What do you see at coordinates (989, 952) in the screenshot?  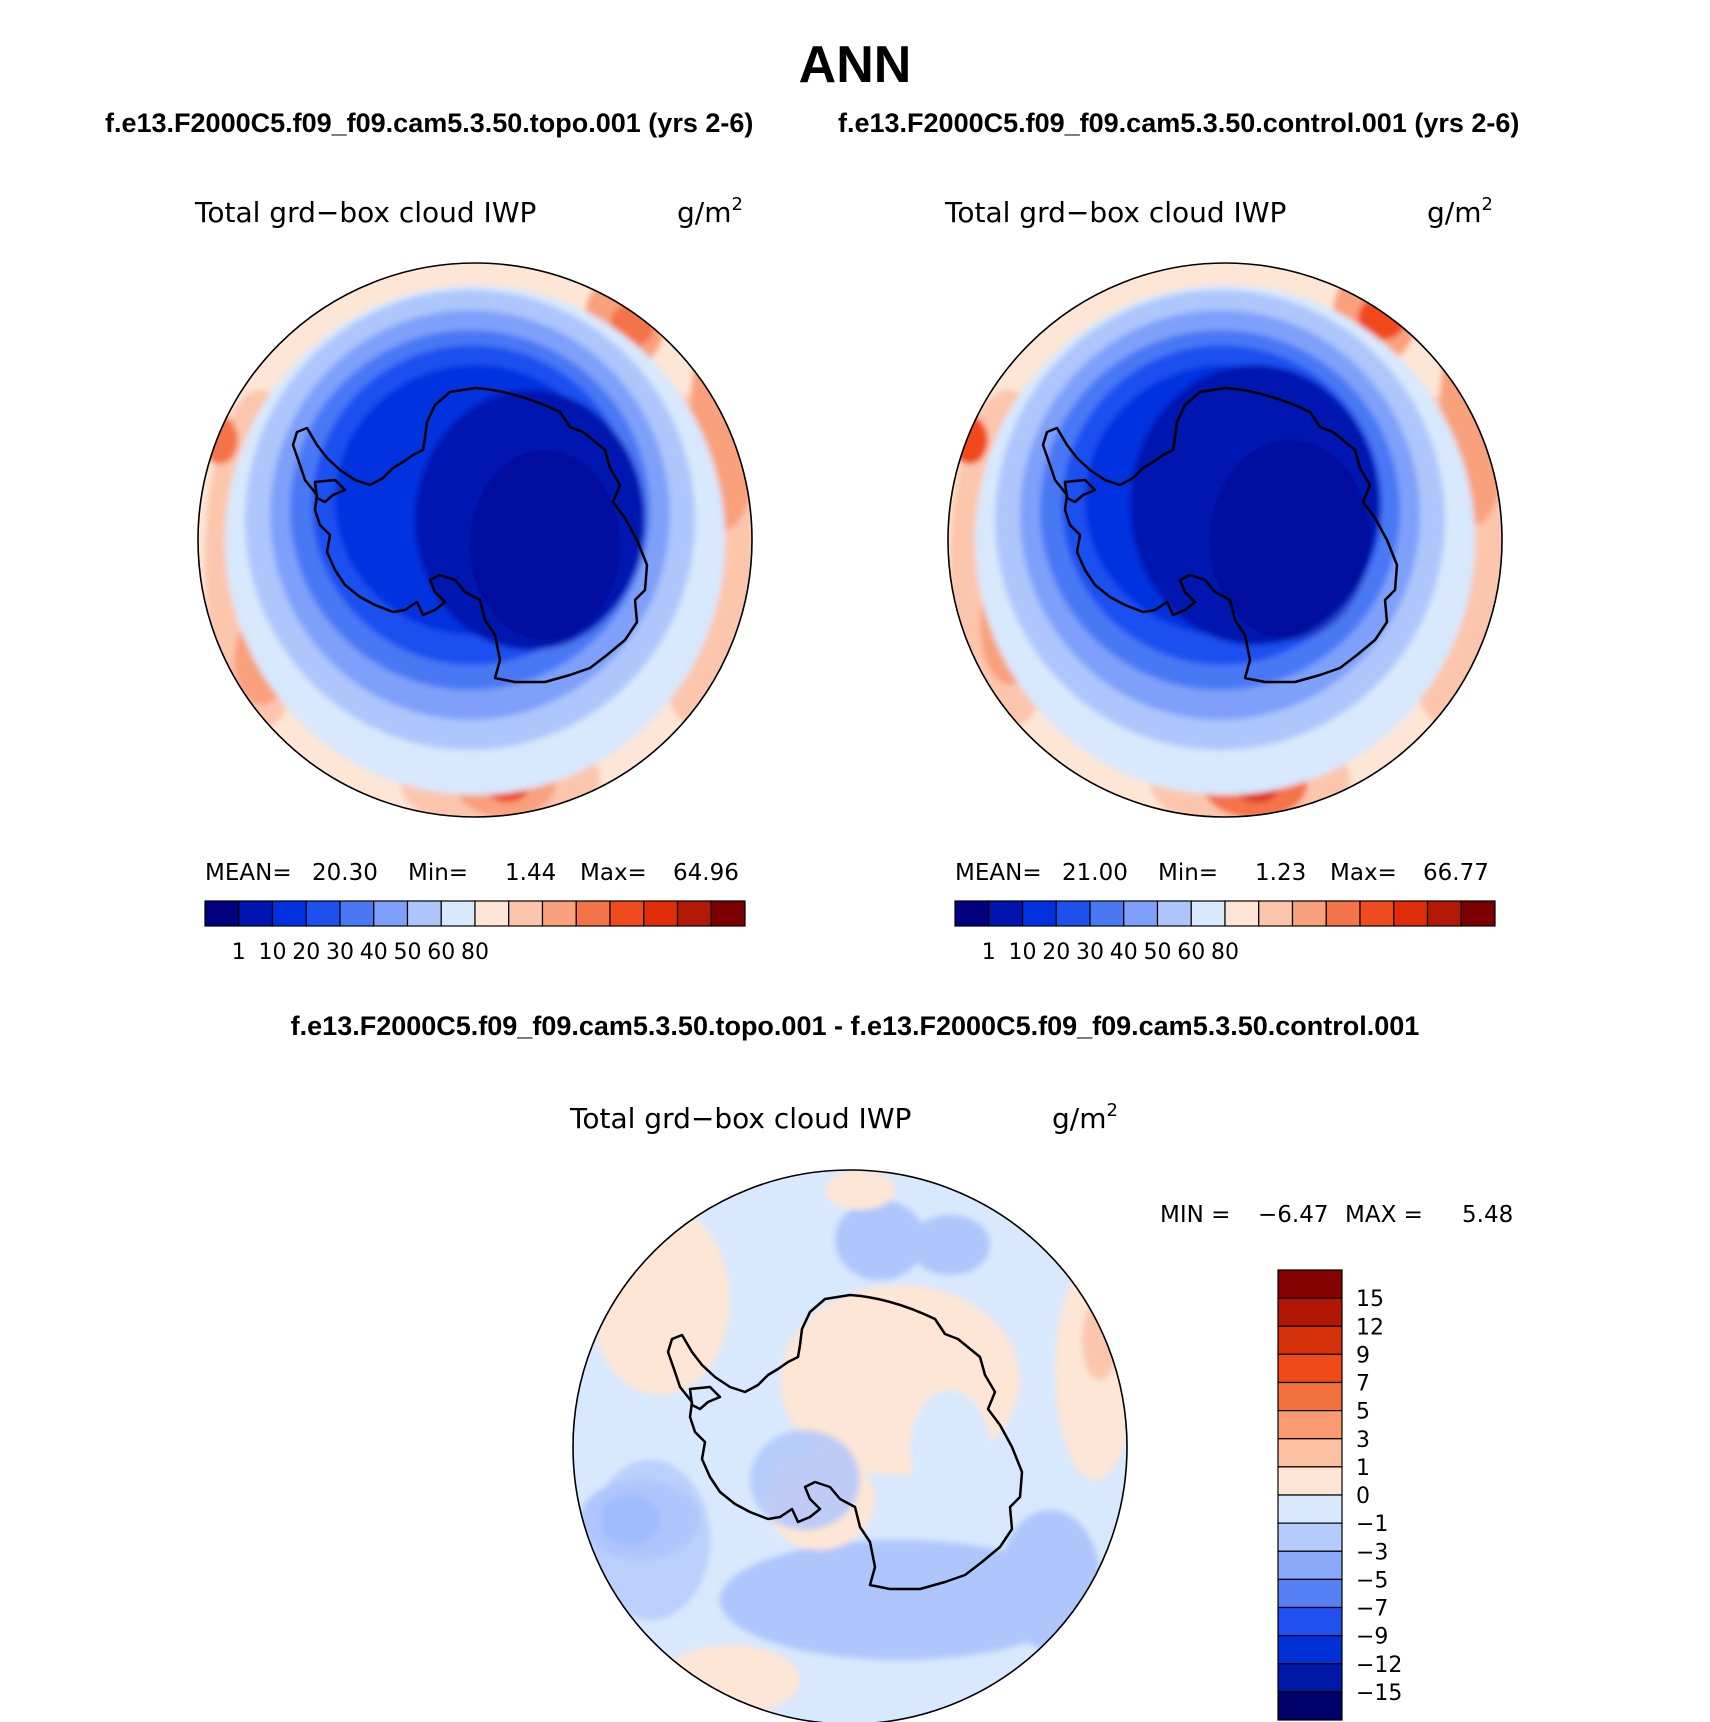 I see `colorbar-control-tick-label: 1` at bounding box center [989, 952].